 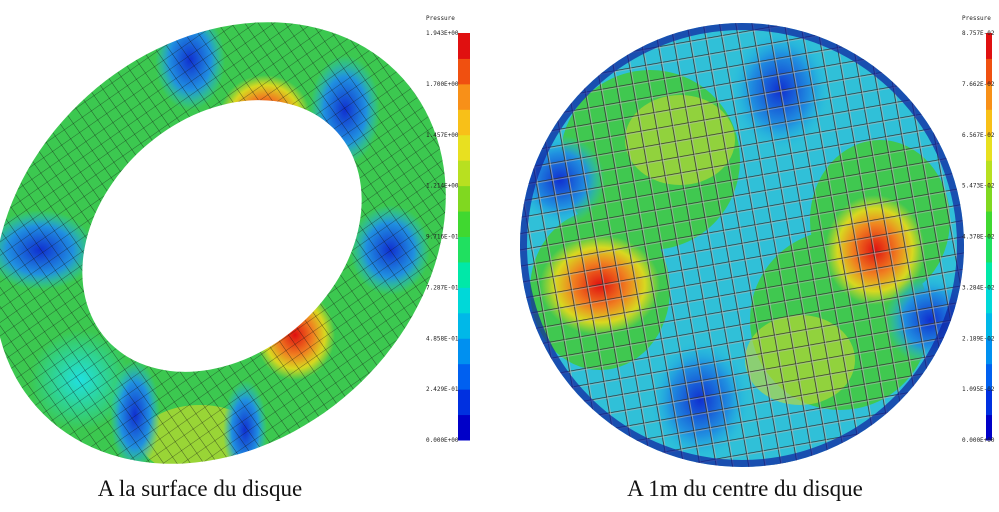 I want to click on legend-label: 1.700E+00, so click(x=442, y=84).